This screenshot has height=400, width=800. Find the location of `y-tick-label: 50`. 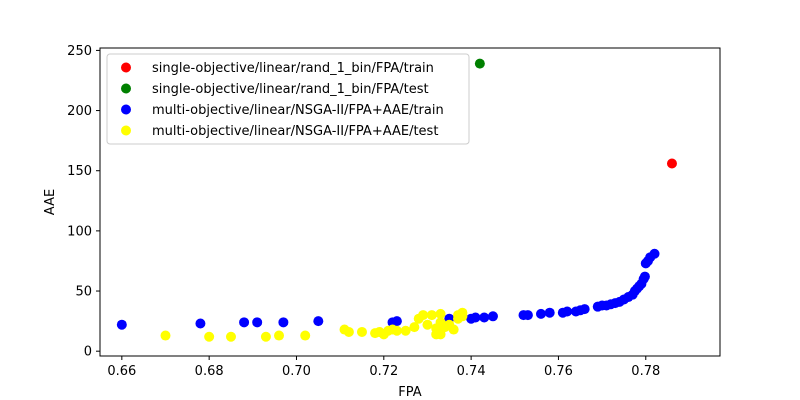

y-tick-label: 50 is located at coordinates (83, 292).